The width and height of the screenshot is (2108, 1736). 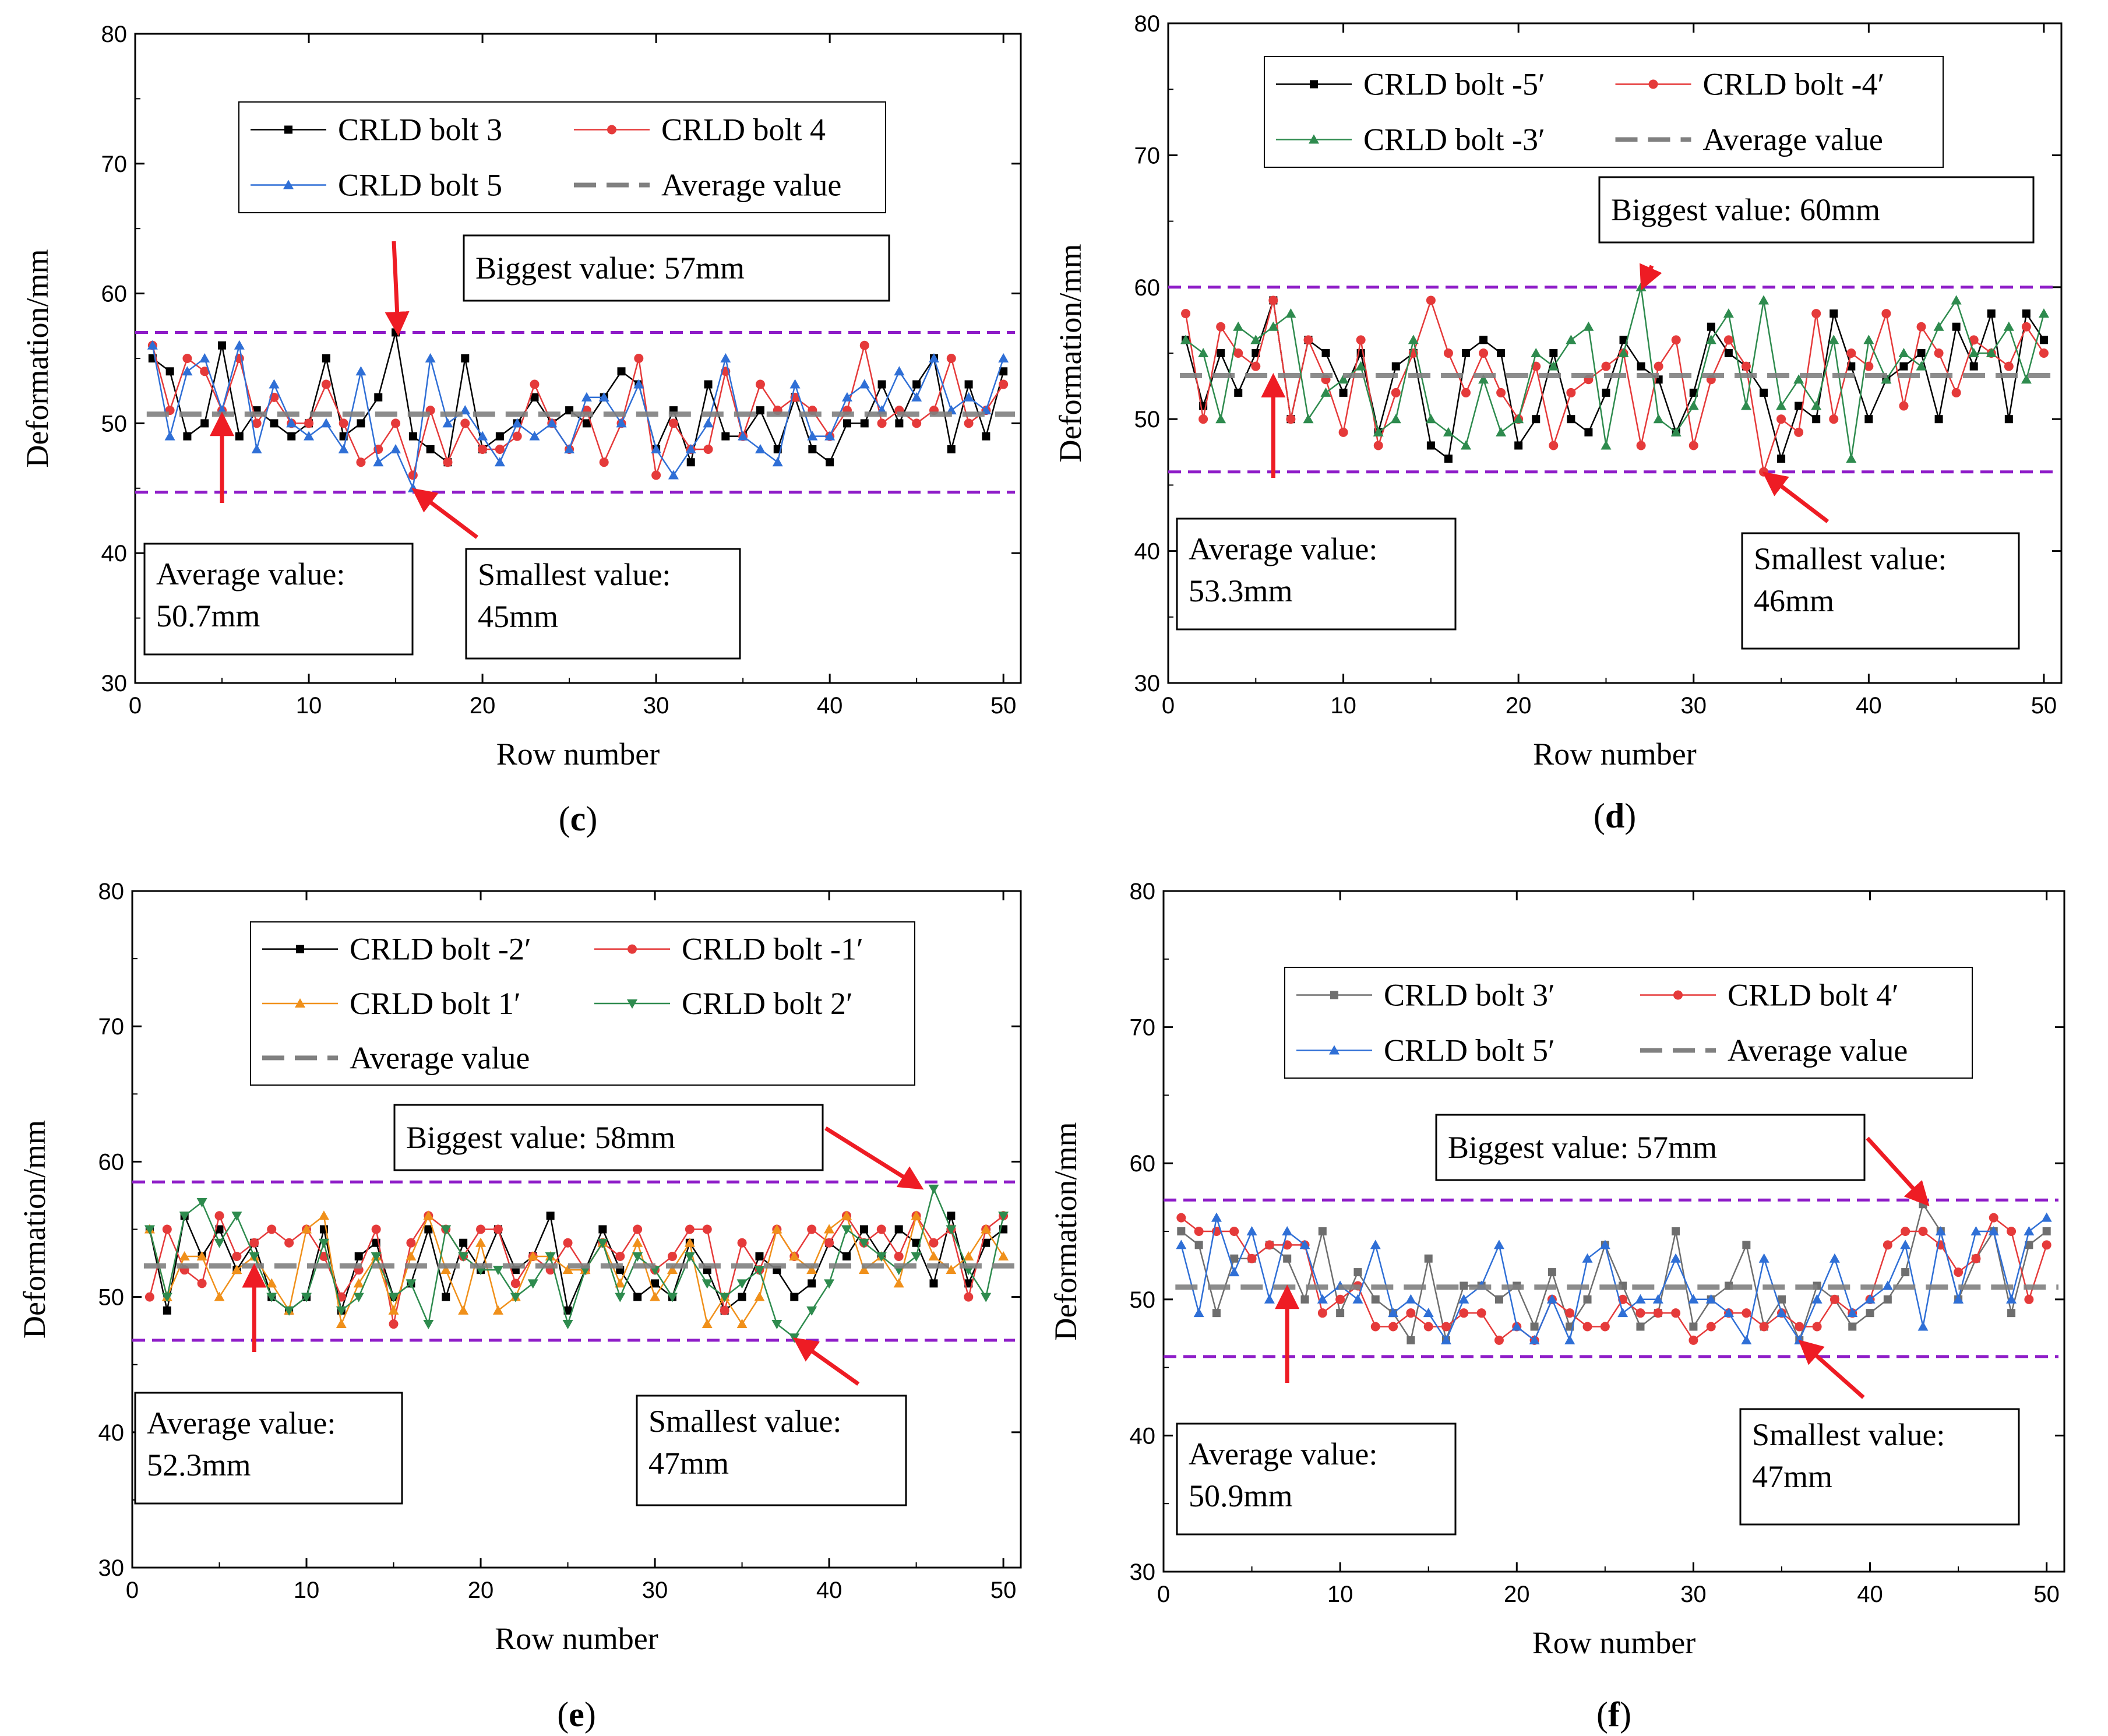 What do you see at coordinates (1694, 706) in the screenshot?
I see `x-tick-label: 30` at bounding box center [1694, 706].